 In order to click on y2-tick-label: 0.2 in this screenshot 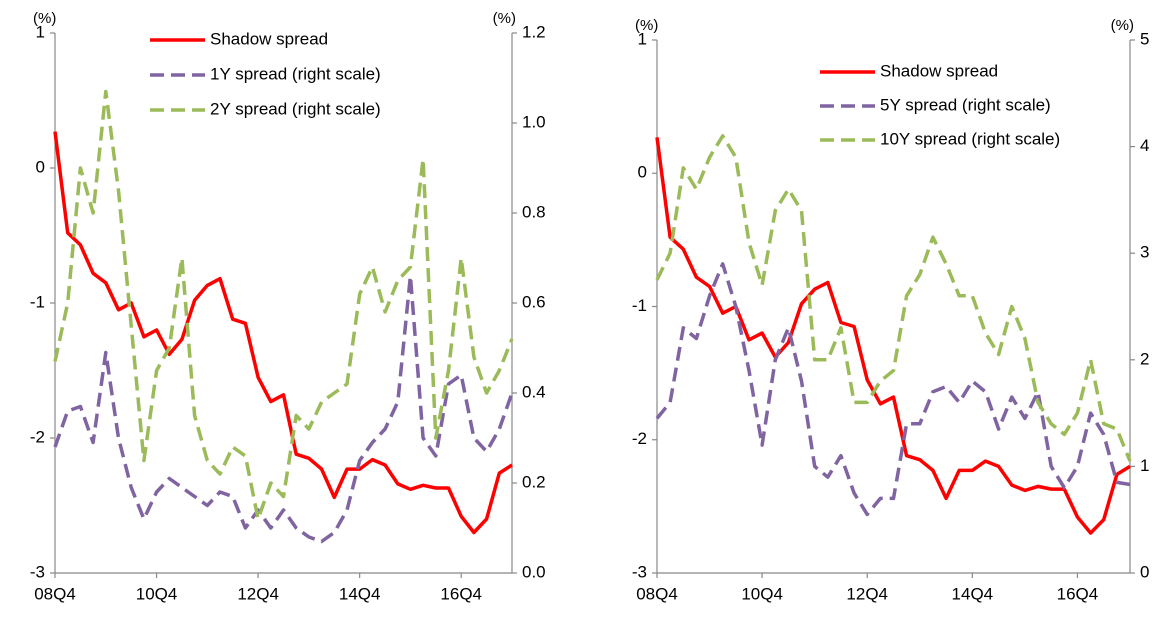, I will do `click(534, 481)`.